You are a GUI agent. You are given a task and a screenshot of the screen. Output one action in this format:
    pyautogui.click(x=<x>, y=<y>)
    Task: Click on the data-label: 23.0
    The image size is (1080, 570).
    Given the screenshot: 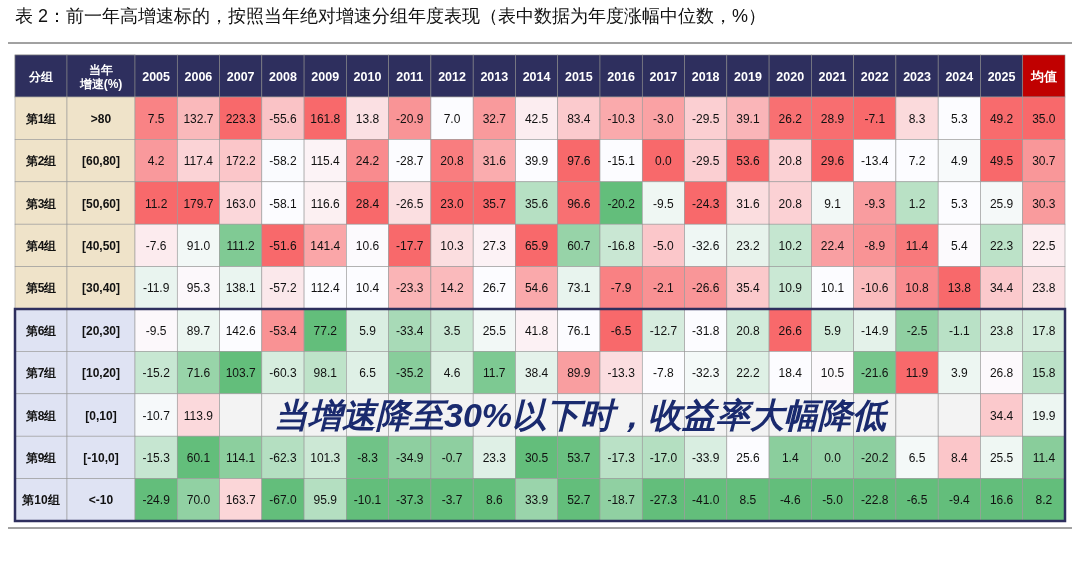 What is the action you would take?
    pyautogui.click(x=452, y=203)
    